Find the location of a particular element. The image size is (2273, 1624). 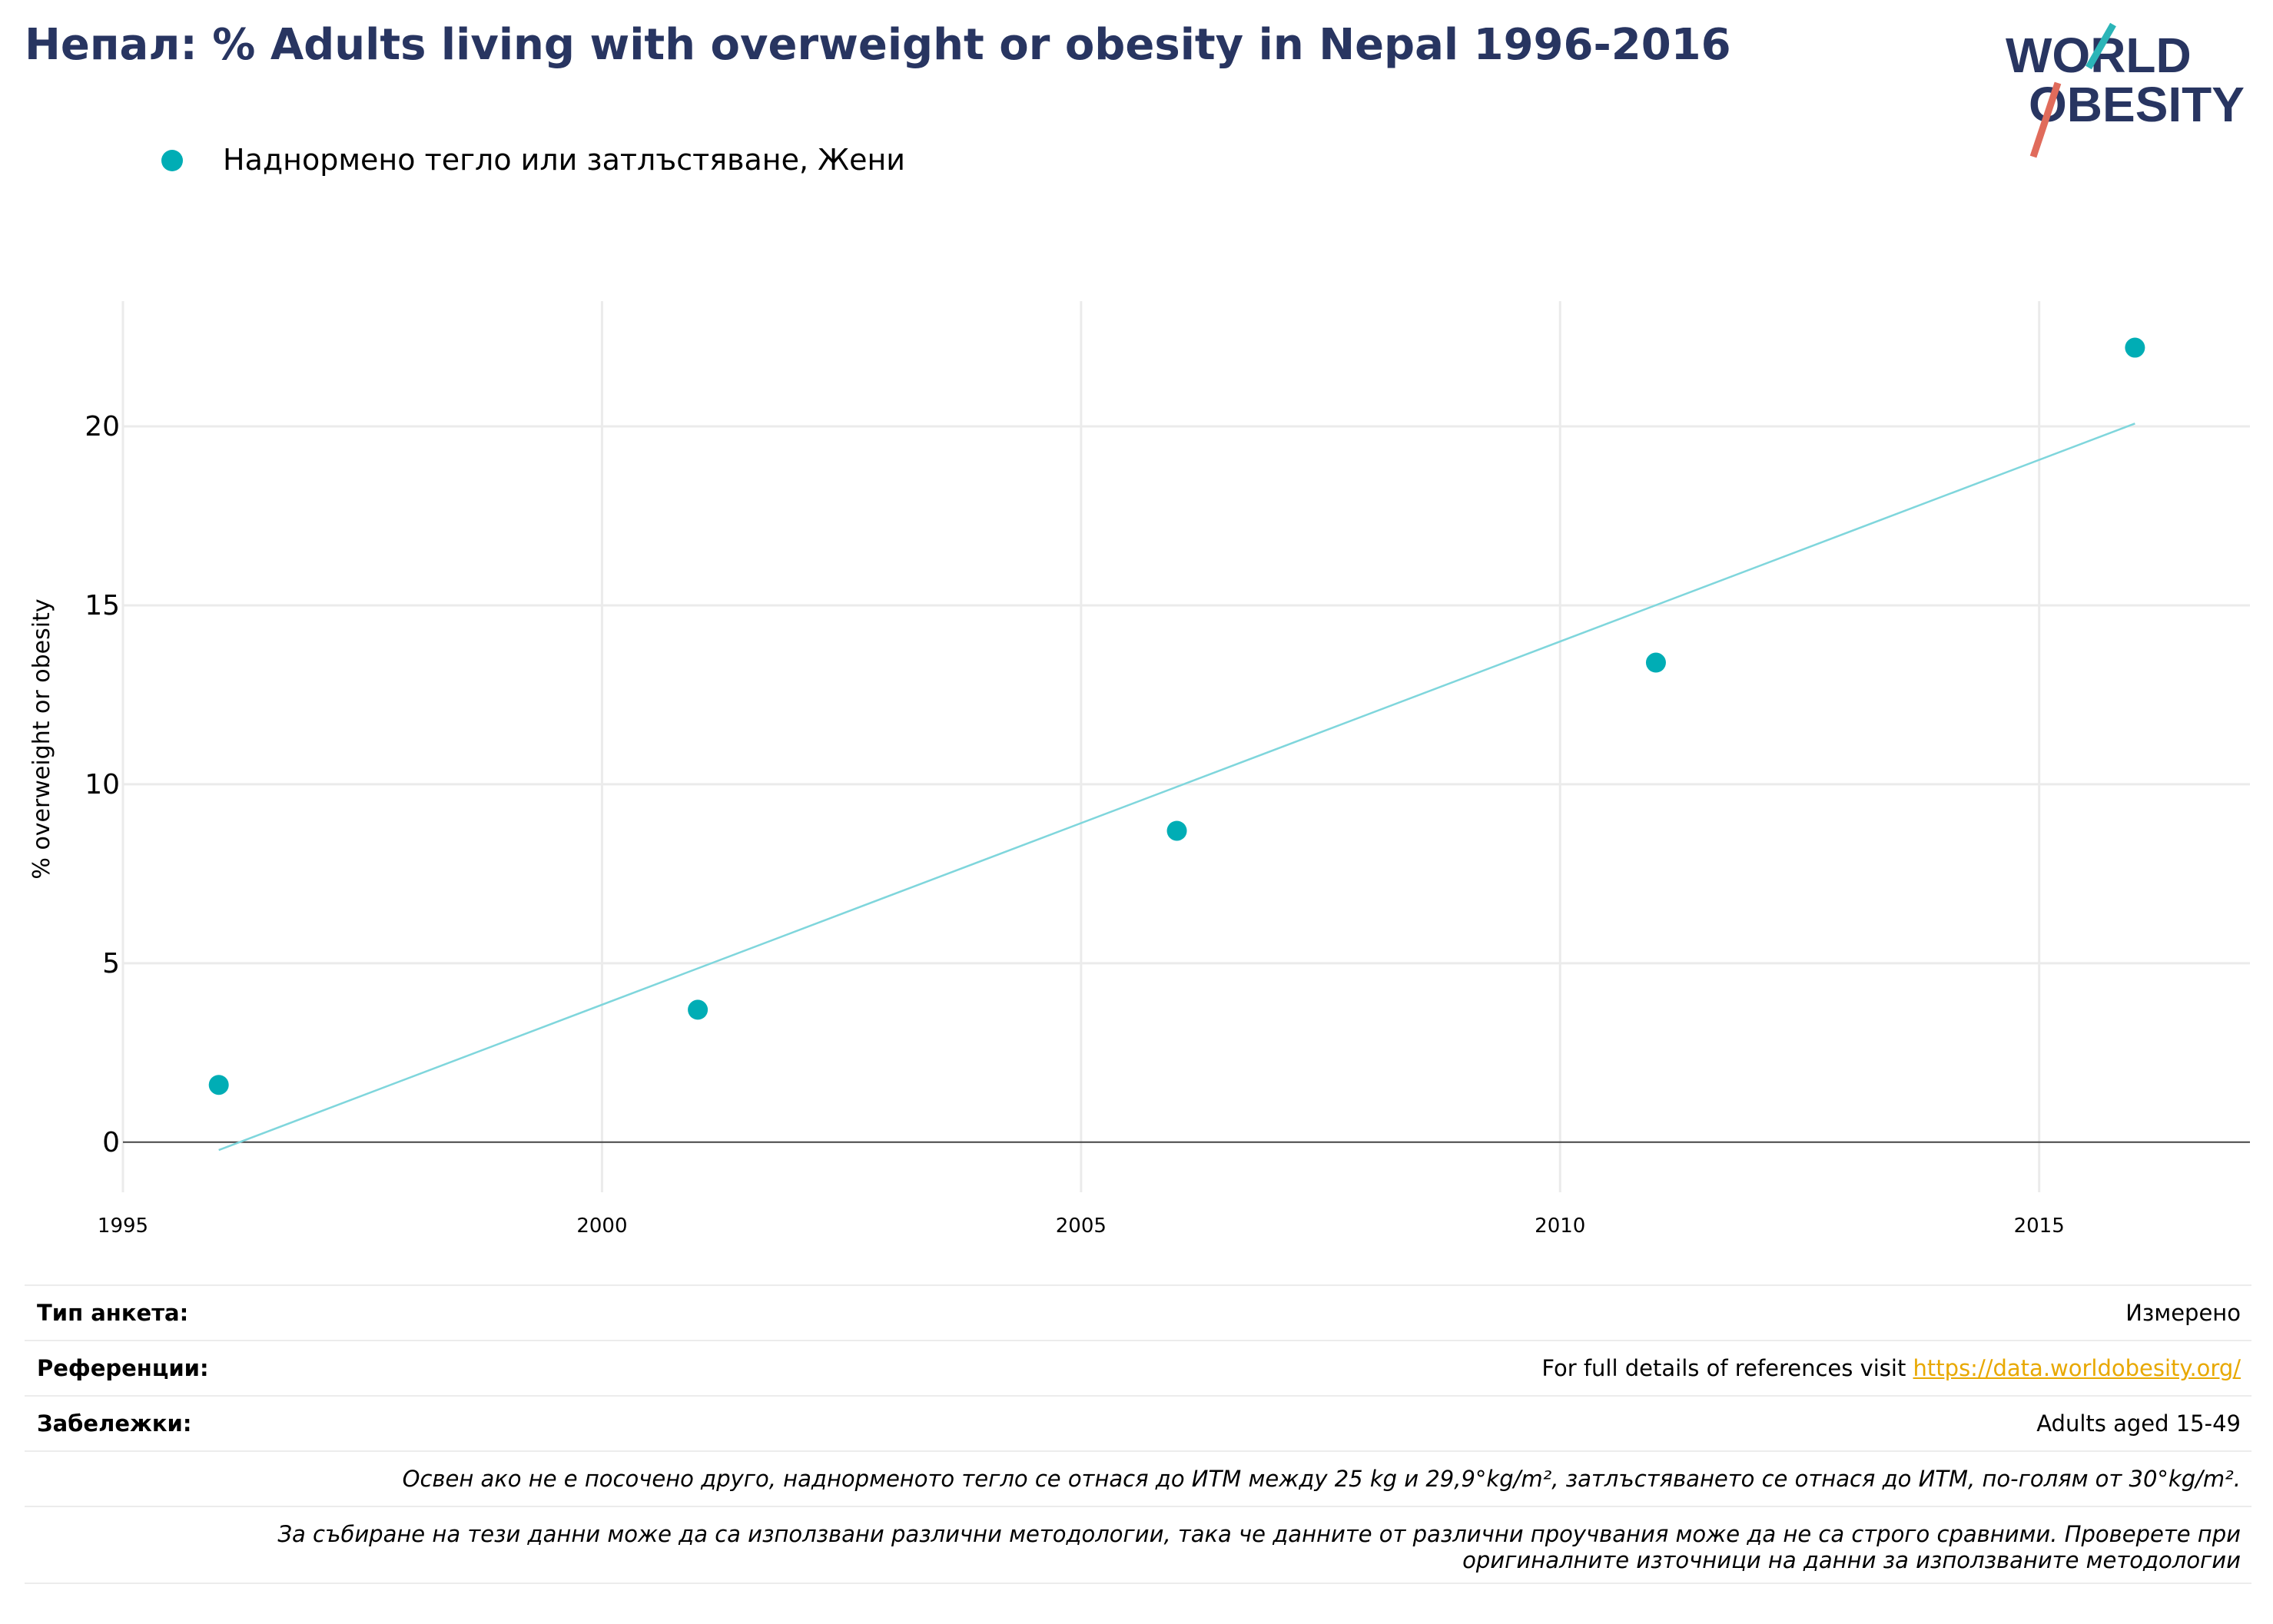

y-axis-label: % overweight or obesity is located at coordinates (41, 738).